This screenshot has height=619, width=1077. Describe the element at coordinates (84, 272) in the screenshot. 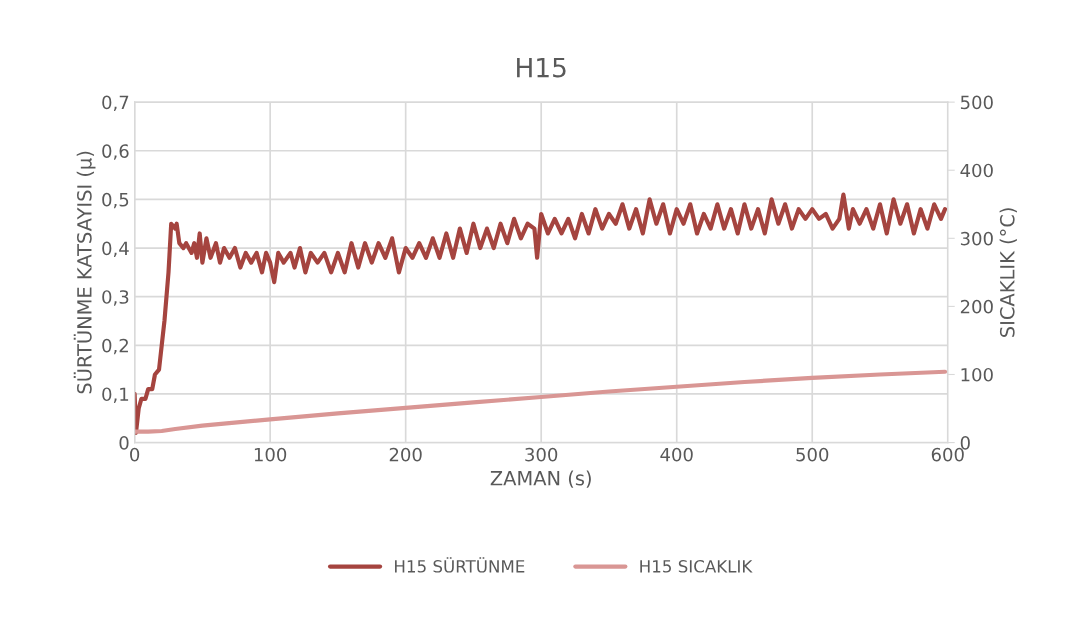

I see `y-axis-title: SÜRTÜNME KATSAYISI (µ)` at that location.